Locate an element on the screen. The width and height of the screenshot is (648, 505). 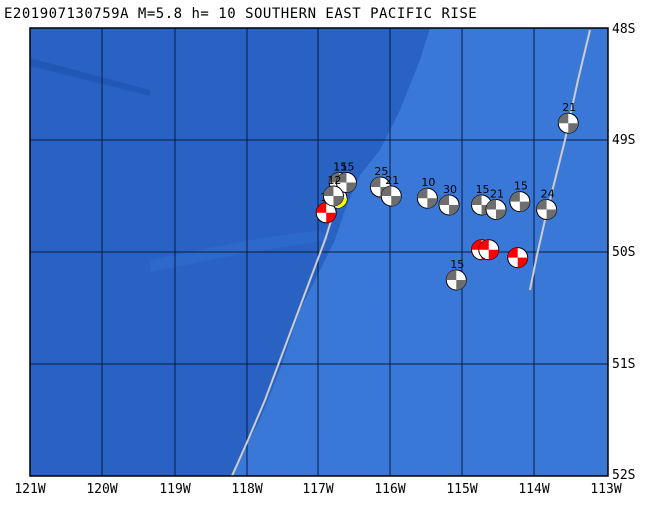
lat-label-51s: 51S is located at coordinates (624, 364).